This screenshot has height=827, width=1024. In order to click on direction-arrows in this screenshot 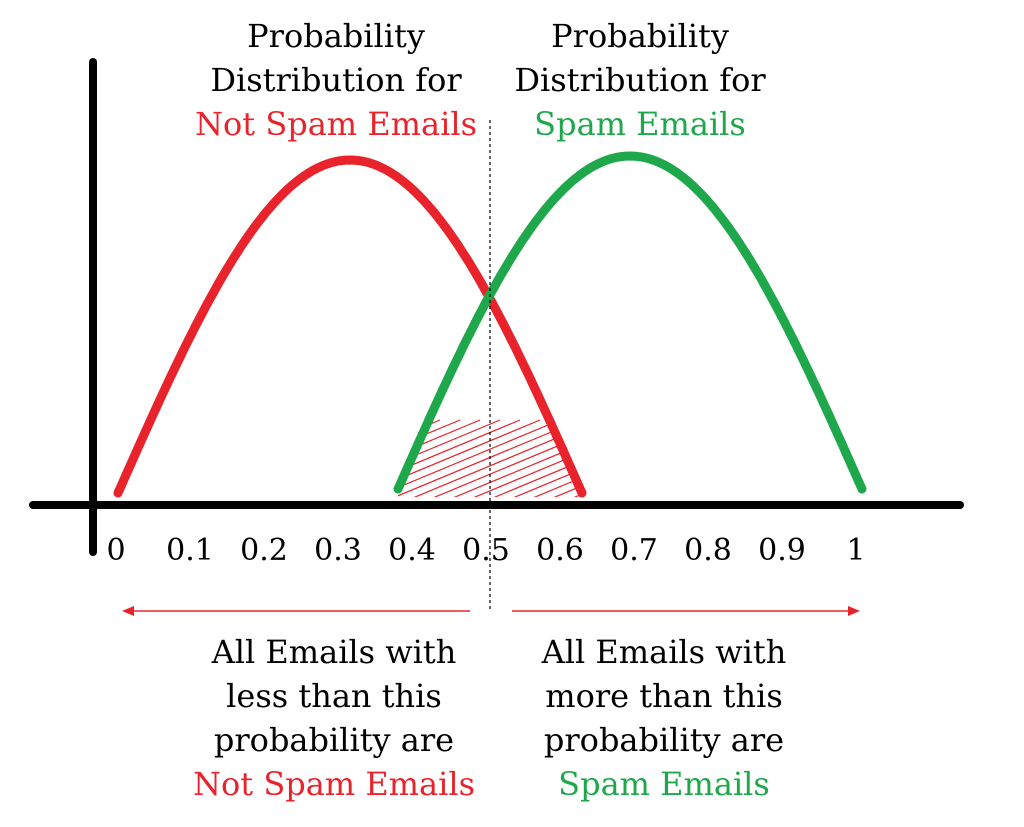, I will do `click(491, 611)`.